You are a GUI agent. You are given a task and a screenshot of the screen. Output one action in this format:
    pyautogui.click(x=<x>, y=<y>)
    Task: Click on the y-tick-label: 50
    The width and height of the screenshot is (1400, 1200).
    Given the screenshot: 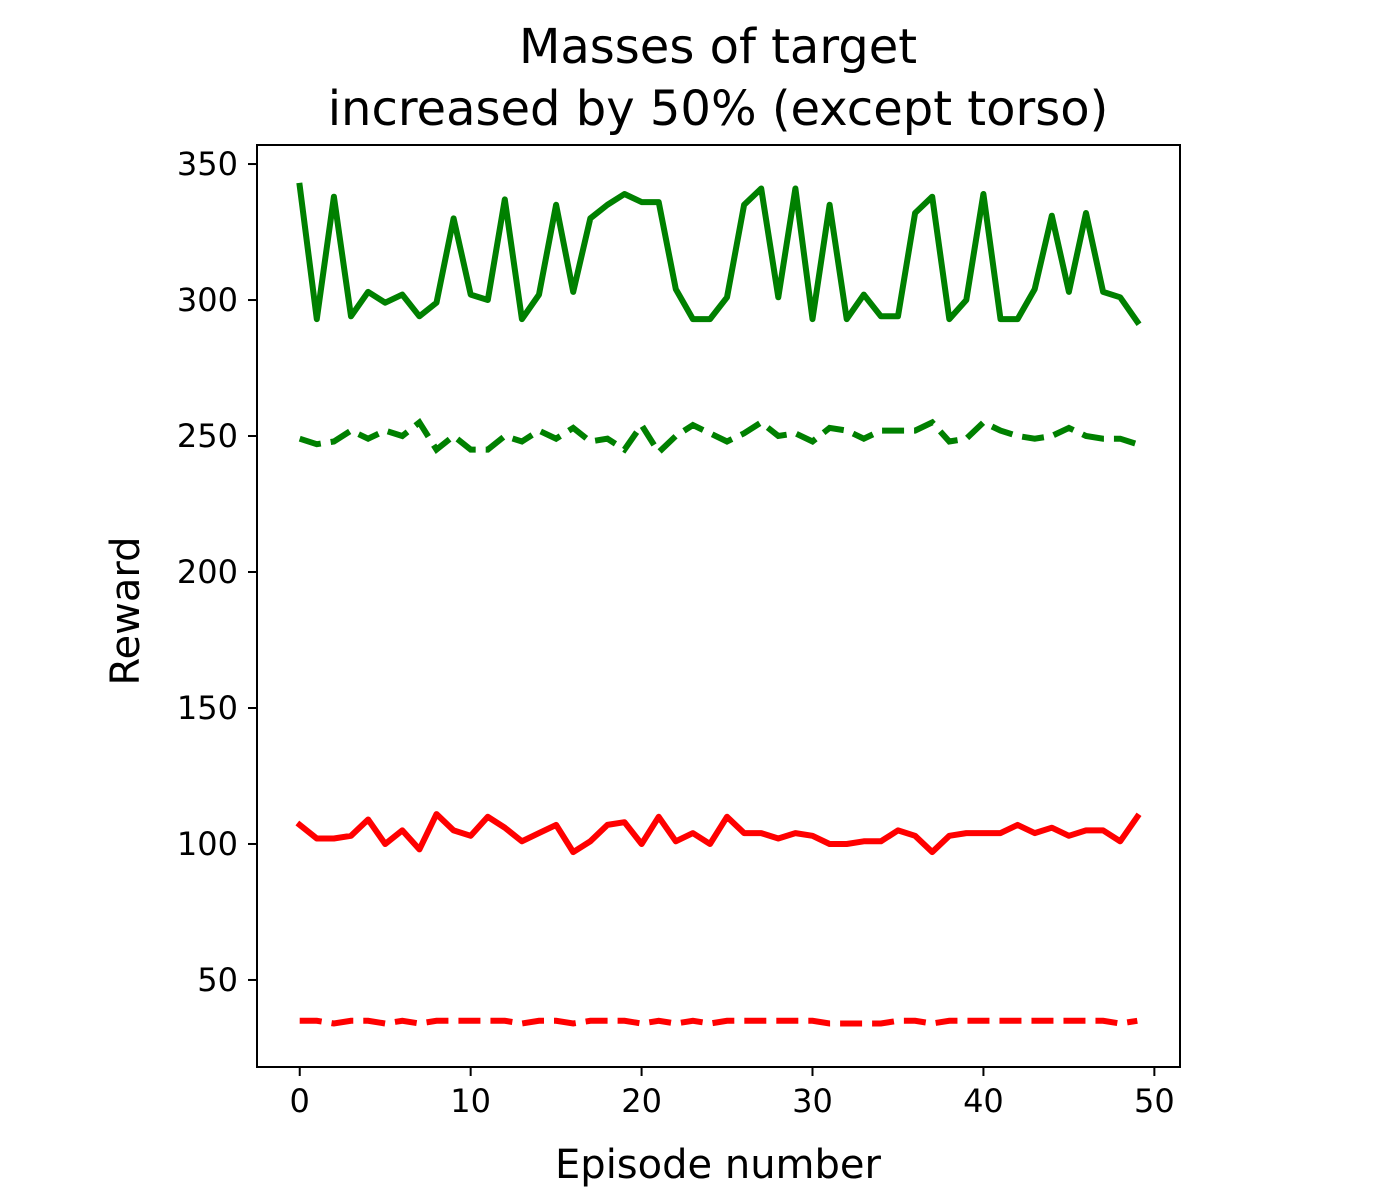 What is the action you would take?
    pyautogui.click(x=217, y=980)
    